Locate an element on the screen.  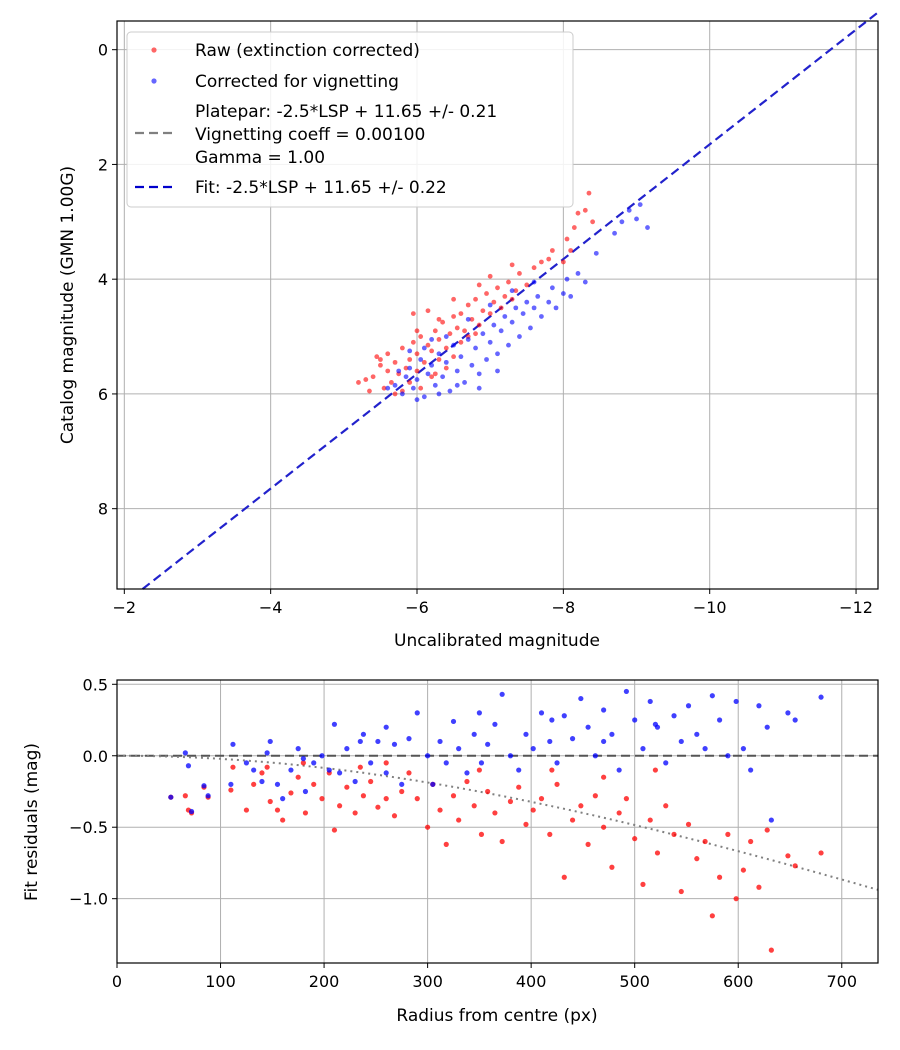
top-ytick-label: 4 is located at coordinates (103, 279).